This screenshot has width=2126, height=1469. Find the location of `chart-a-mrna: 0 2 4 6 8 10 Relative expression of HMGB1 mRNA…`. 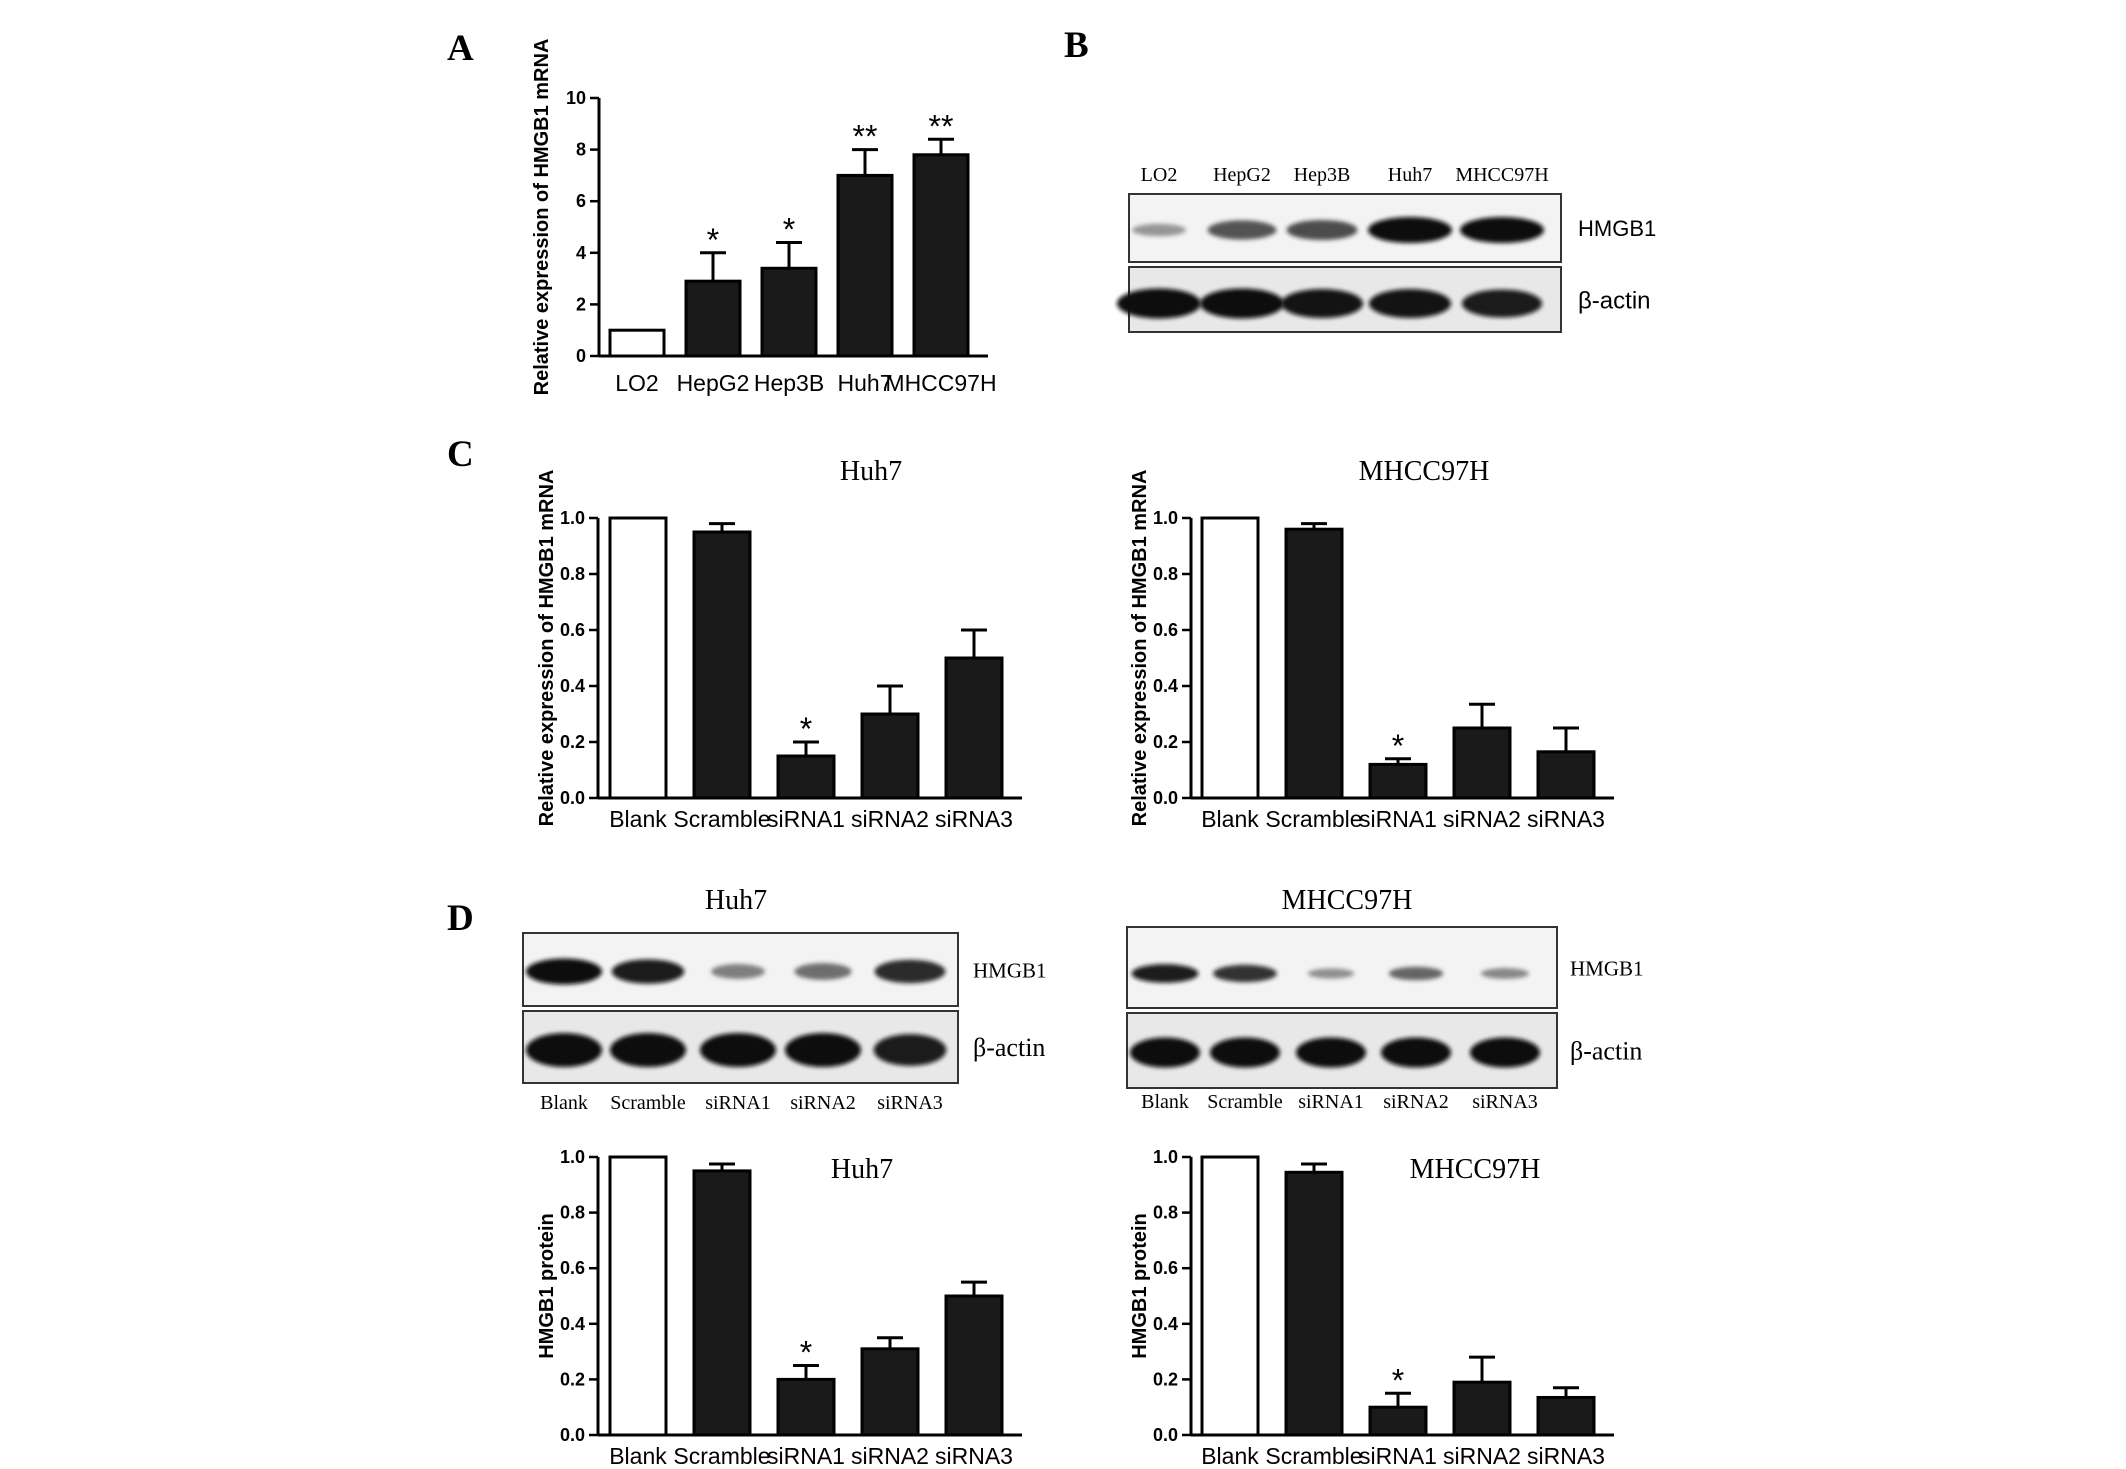

chart-a-mrna: 0 2 4 6 8 10 Relative expression of HMGB1 mRNA… is located at coordinates (764, 217).